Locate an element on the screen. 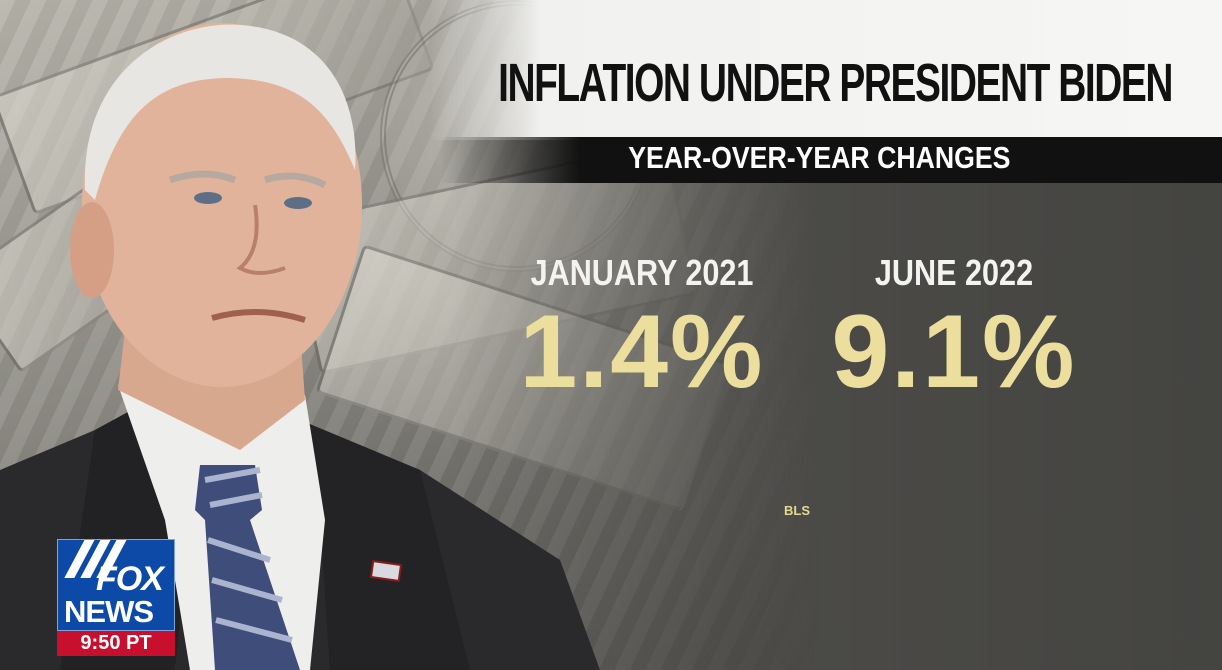 The image size is (1222, 670). graphic-subtitle: YEAR-OVER-YEAR CHANGES is located at coordinates (818, 157).